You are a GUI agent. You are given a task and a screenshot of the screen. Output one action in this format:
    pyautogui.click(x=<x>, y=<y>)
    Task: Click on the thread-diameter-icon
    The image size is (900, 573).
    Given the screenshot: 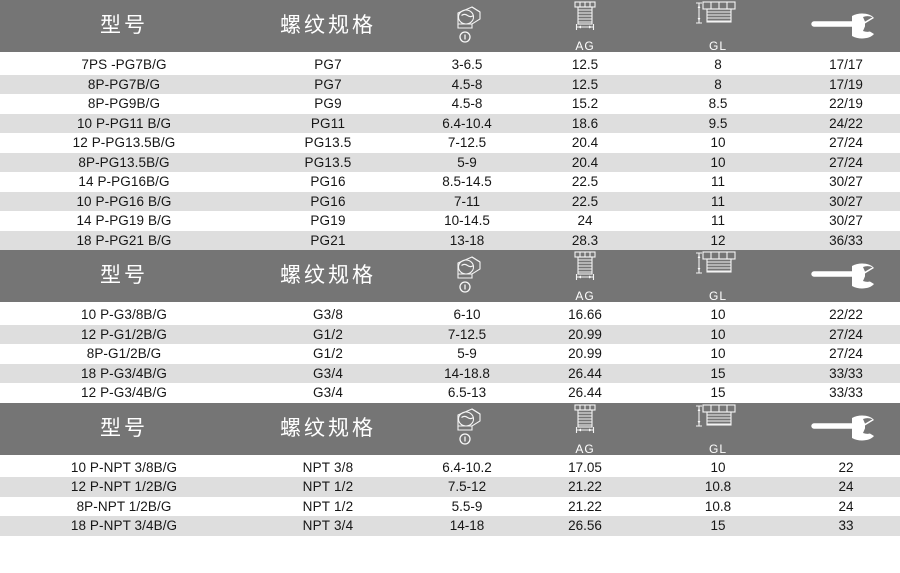 What is the action you would take?
    pyautogui.click(x=585, y=19)
    